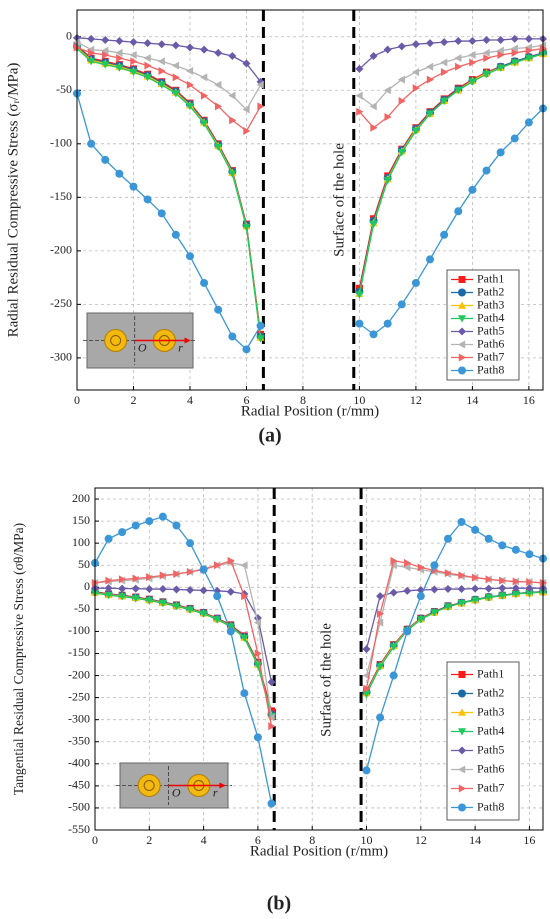  Describe the element at coordinates (133, 400) in the screenshot. I see `x-tick-label: 2` at that location.